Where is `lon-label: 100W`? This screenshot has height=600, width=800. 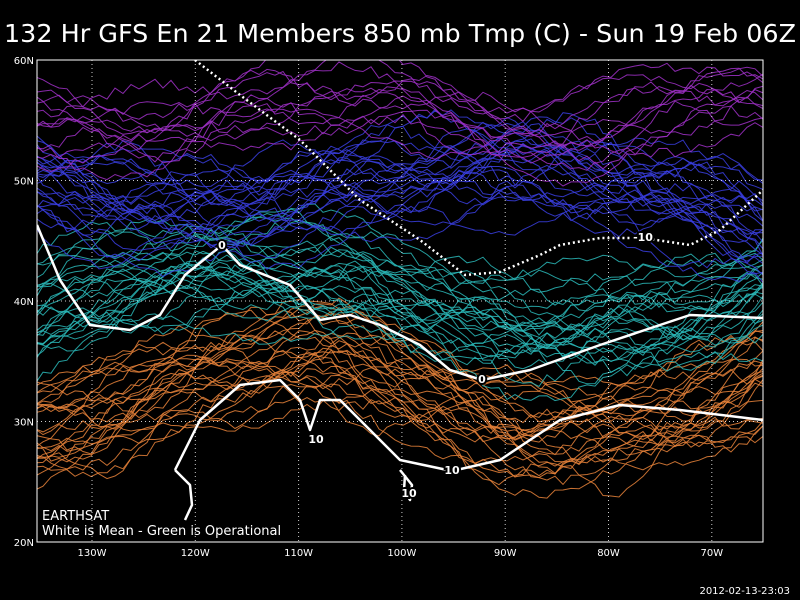 lon-label: 100W is located at coordinates (401, 553).